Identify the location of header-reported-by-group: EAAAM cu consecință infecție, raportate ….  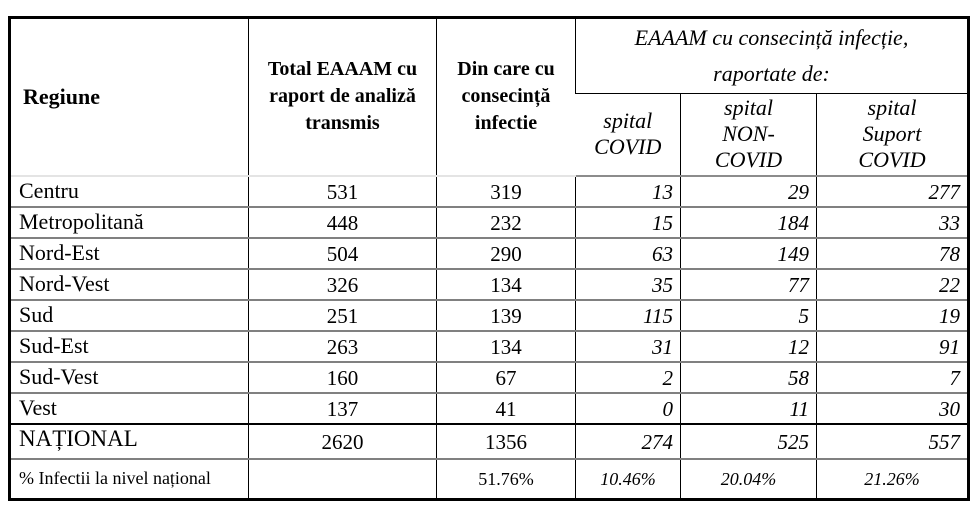
(772, 55).